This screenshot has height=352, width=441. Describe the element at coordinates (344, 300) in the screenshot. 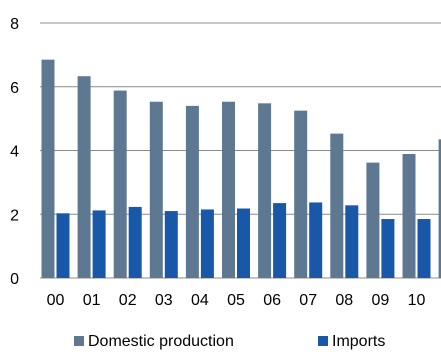

I see `x-tick-label-08: 08` at that location.